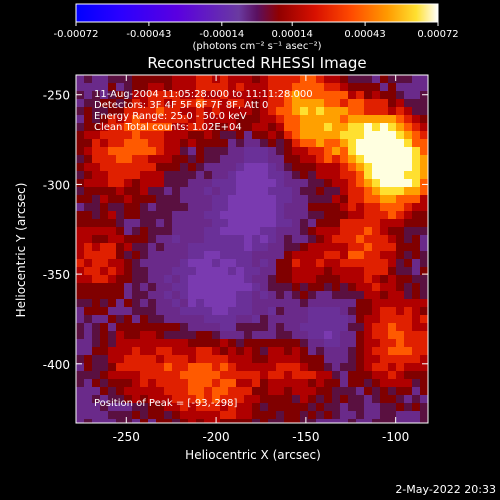 Image resolution: width=500 pixels, height=500 pixels. What do you see at coordinates (445, 489) in the screenshot?
I see `footer-timestamp: 2-May-2022 20:33` at bounding box center [445, 489].